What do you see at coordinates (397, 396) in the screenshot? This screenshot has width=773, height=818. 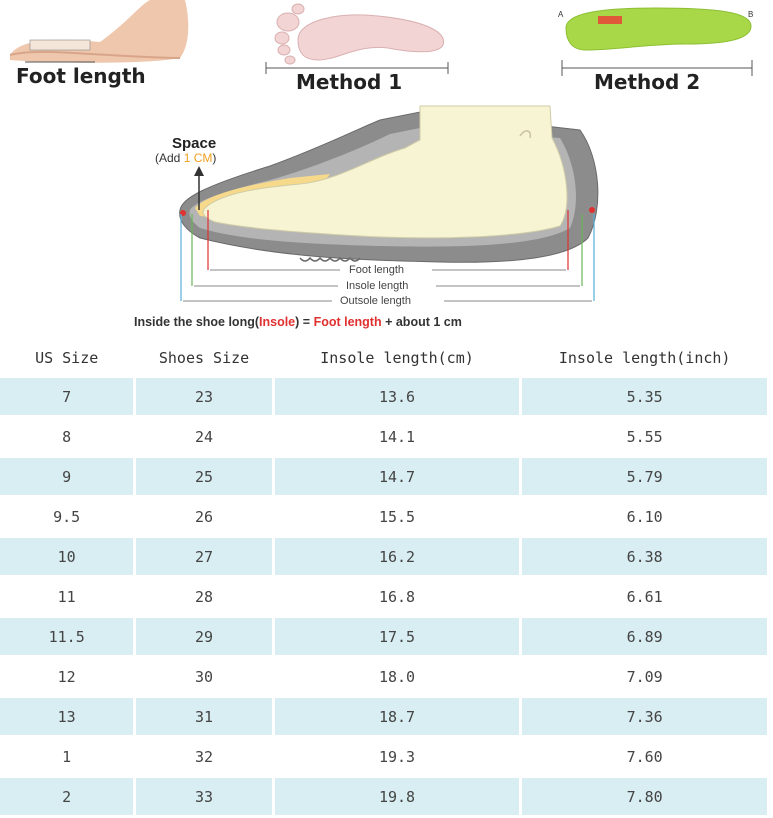 I see `insole-cm-cell: 13.6` at bounding box center [397, 396].